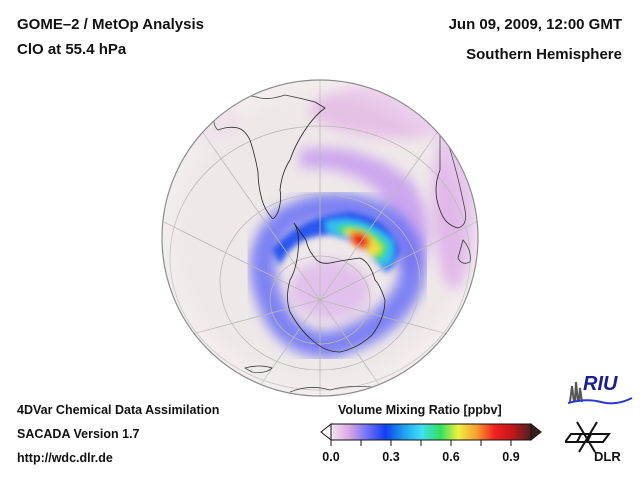 The image size is (640, 480). I want to click on footer-url-link: http://wdc.dlr.de, so click(65, 458).